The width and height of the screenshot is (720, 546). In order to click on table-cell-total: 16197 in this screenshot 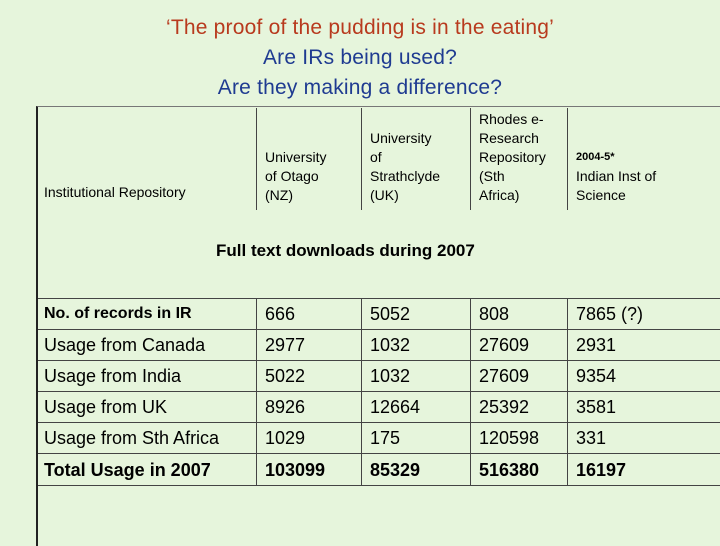, I will do `click(601, 470)`.